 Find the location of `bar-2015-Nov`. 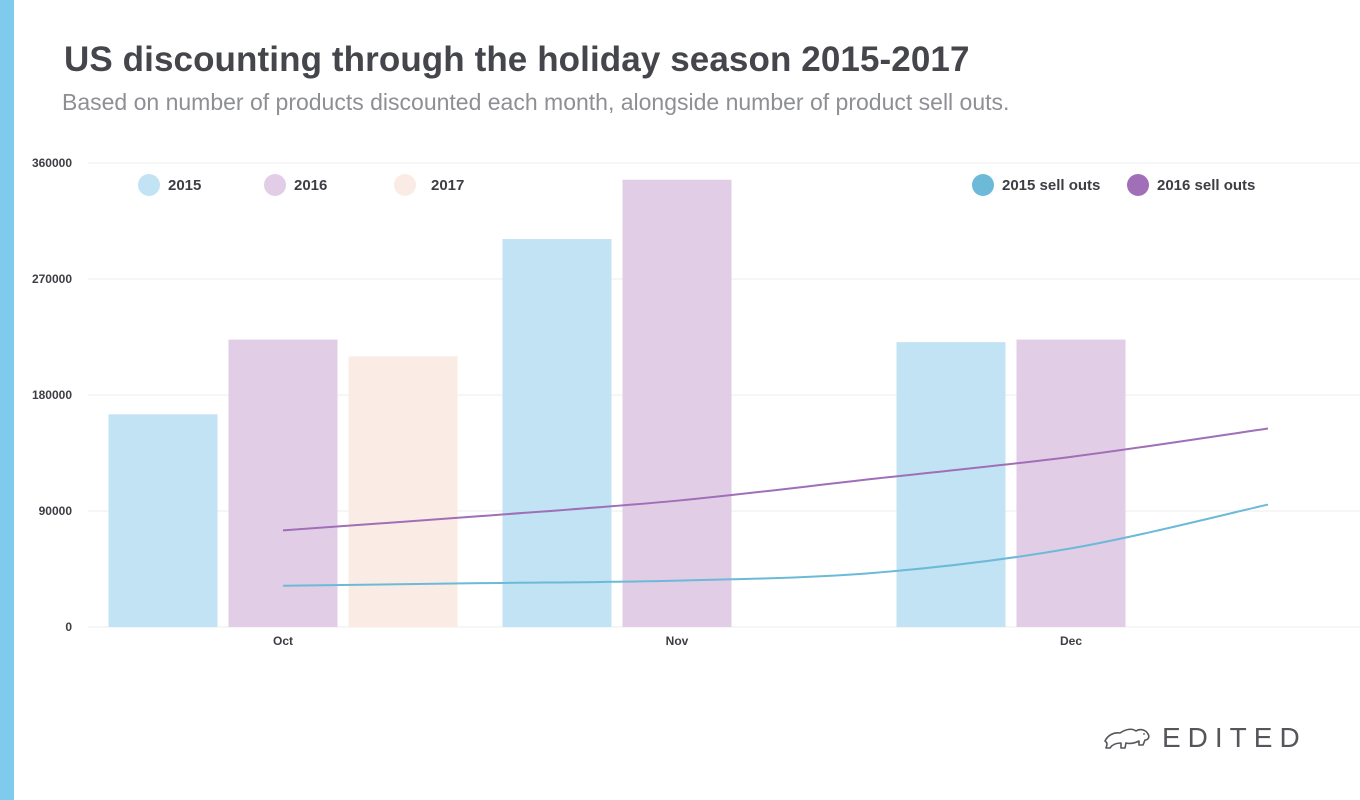

bar-2015-Nov is located at coordinates (557, 433).